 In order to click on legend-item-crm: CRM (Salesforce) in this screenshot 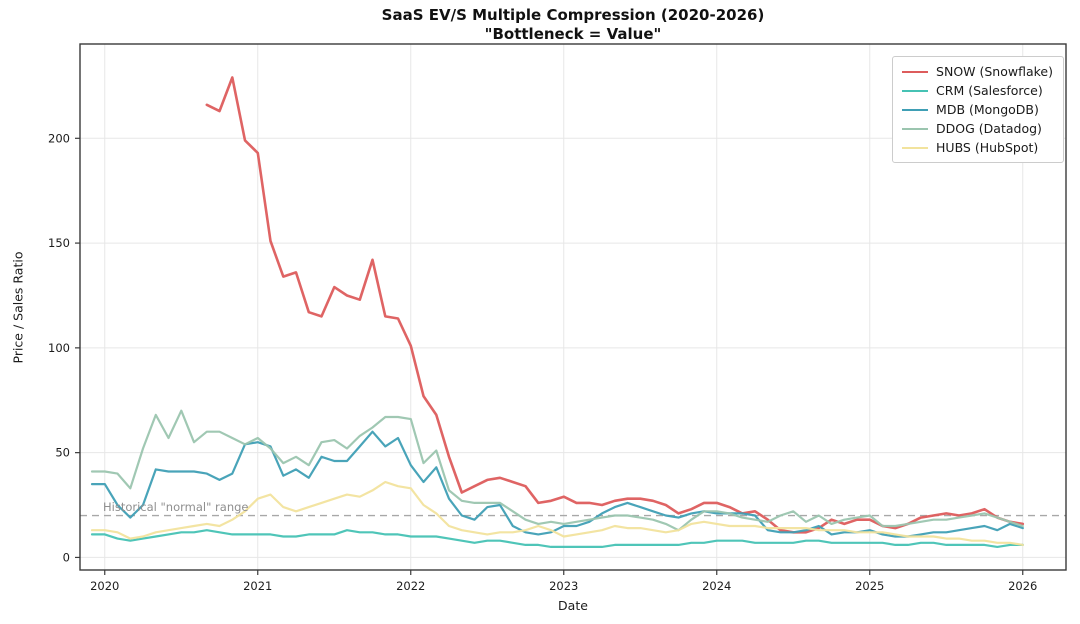, I will do `click(977, 90)`.